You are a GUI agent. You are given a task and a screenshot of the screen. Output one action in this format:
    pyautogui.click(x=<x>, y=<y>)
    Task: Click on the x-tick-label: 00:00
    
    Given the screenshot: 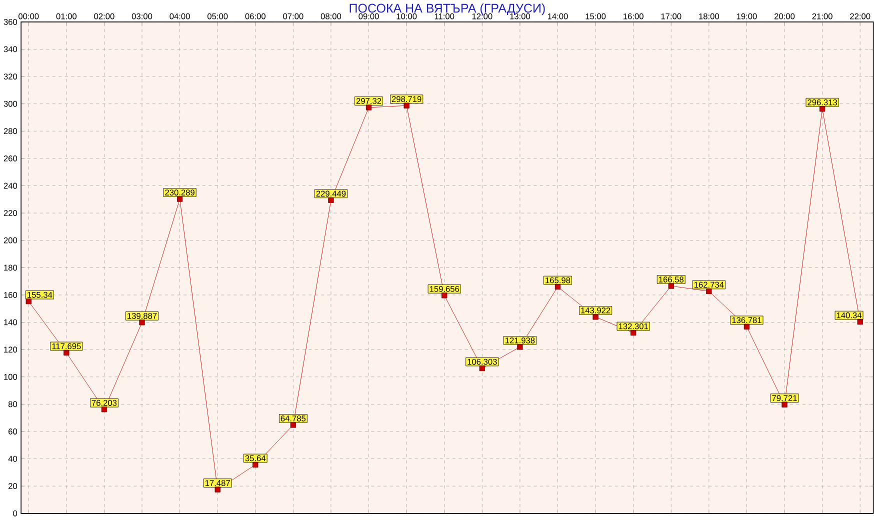 What is the action you would take?
    pyautogui.click(x=28, y=16)
    